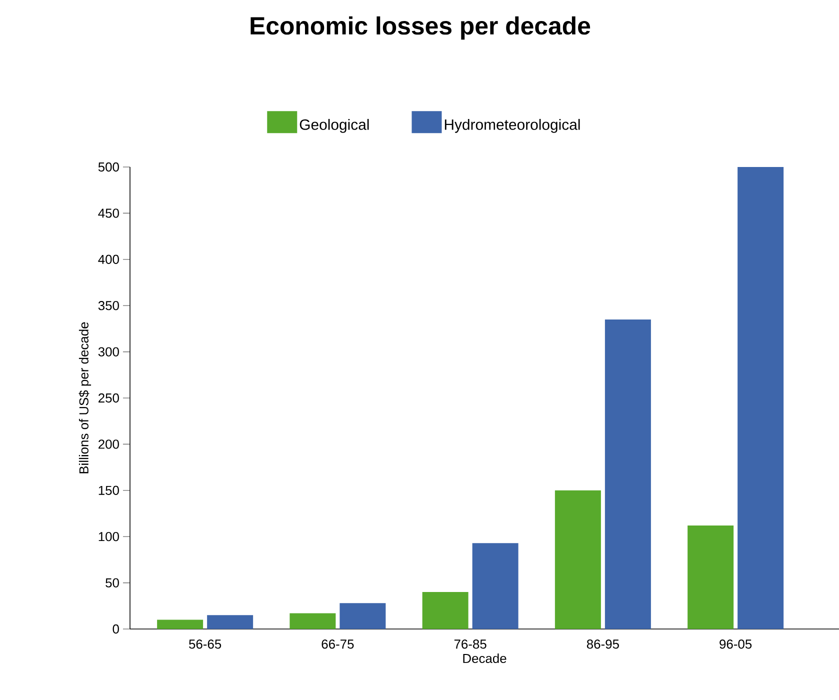 This screenshot has height=700, width=839. What do you see at coordinates (108, 259) in the screenshot?
I see `y-tick-label: 400` at bounding box center [108, 259].